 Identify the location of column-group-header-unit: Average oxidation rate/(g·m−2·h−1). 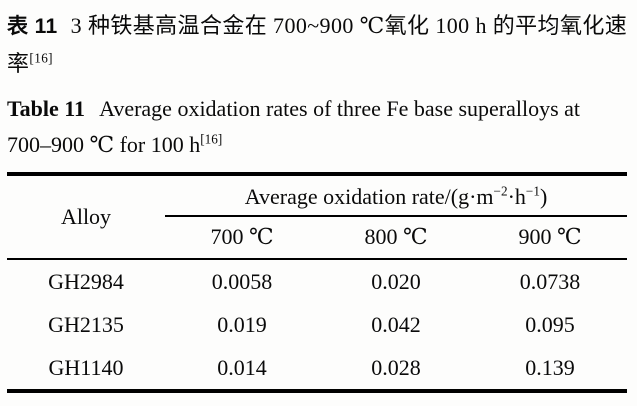
(396, 196).